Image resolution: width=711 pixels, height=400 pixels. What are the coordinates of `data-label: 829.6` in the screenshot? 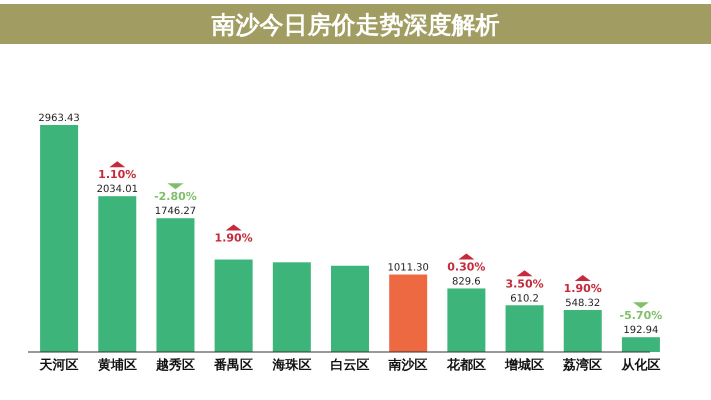 It's located at (466, 282).